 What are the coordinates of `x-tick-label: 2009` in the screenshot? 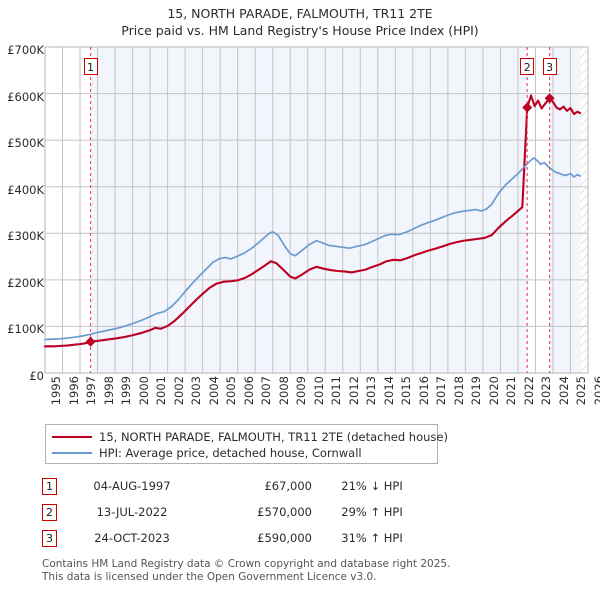 It's located at (301, 391).